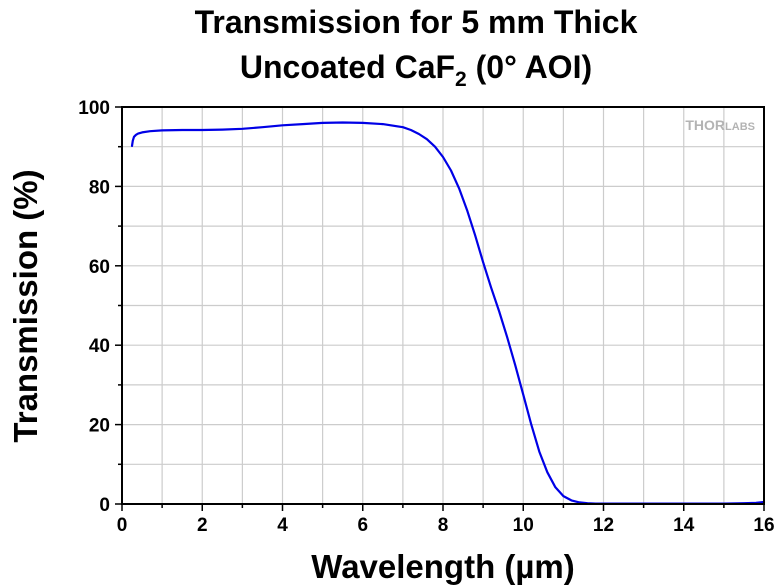 Image resolution: width=780 pixels, height=587 pixels. I want to click on thorlabs-watermark: THORLABS, so click(720, 125).